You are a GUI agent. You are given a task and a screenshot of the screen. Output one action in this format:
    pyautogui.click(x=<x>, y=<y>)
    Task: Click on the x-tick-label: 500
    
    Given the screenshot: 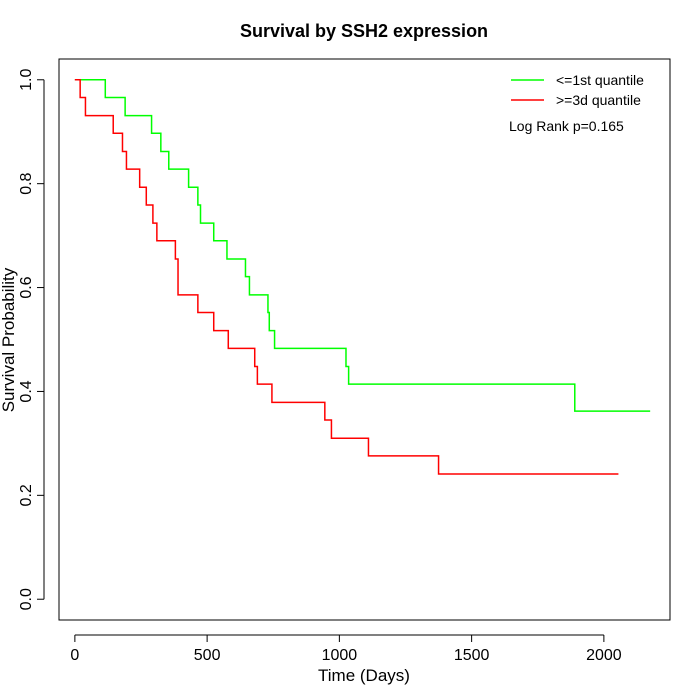 What is the action you would take?
    pyautogui.click(x=207, y=655)
    